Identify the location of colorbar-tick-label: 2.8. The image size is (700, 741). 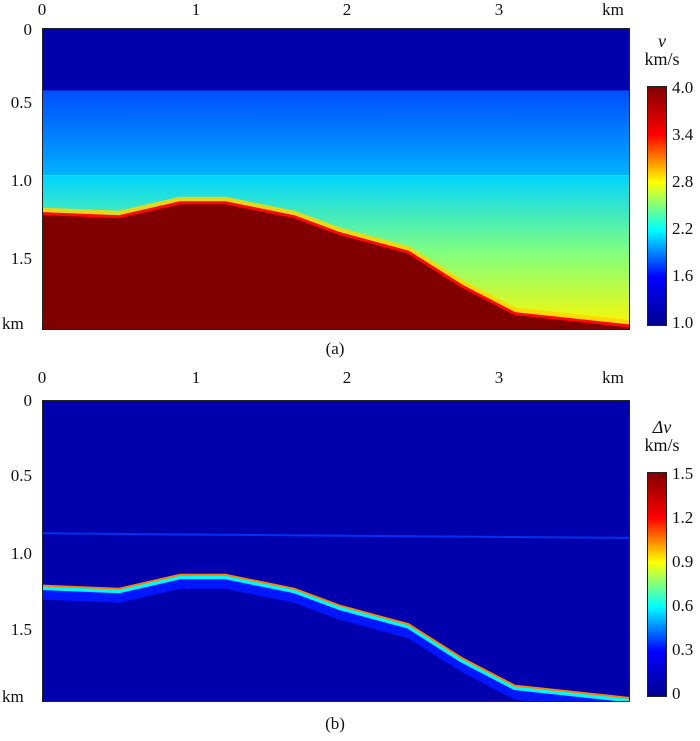
(683, 181).